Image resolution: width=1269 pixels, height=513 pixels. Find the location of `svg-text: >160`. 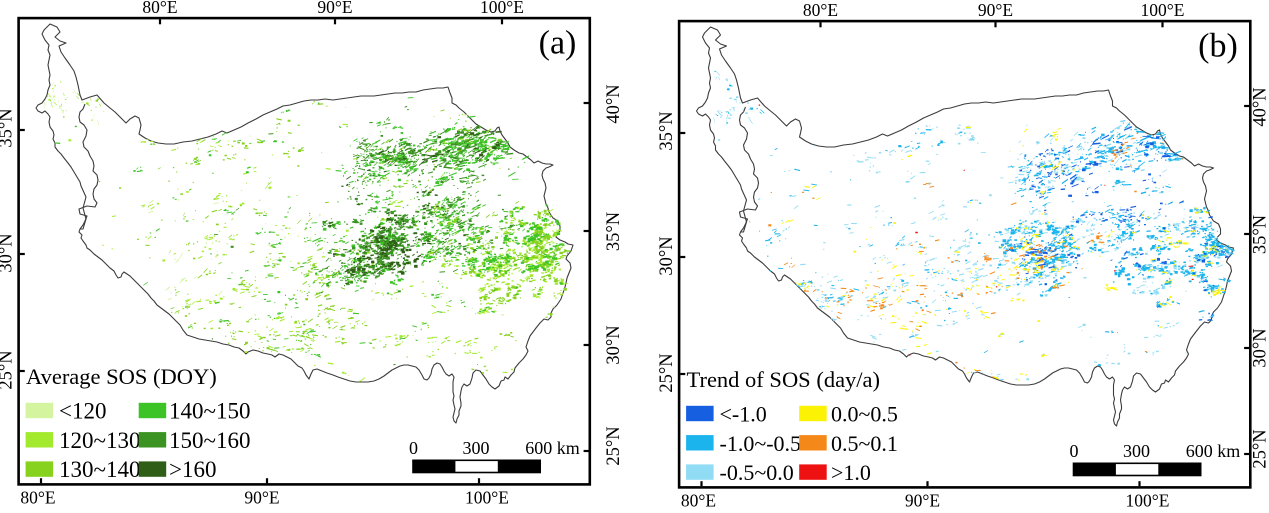

svg-text: >160 is located at coordinates (192, 469).